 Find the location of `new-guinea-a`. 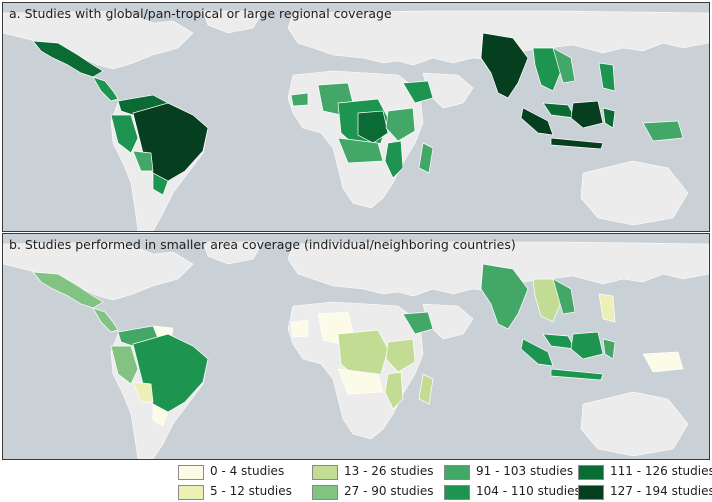

new-guinea-a is located at coordinates (663, 131).